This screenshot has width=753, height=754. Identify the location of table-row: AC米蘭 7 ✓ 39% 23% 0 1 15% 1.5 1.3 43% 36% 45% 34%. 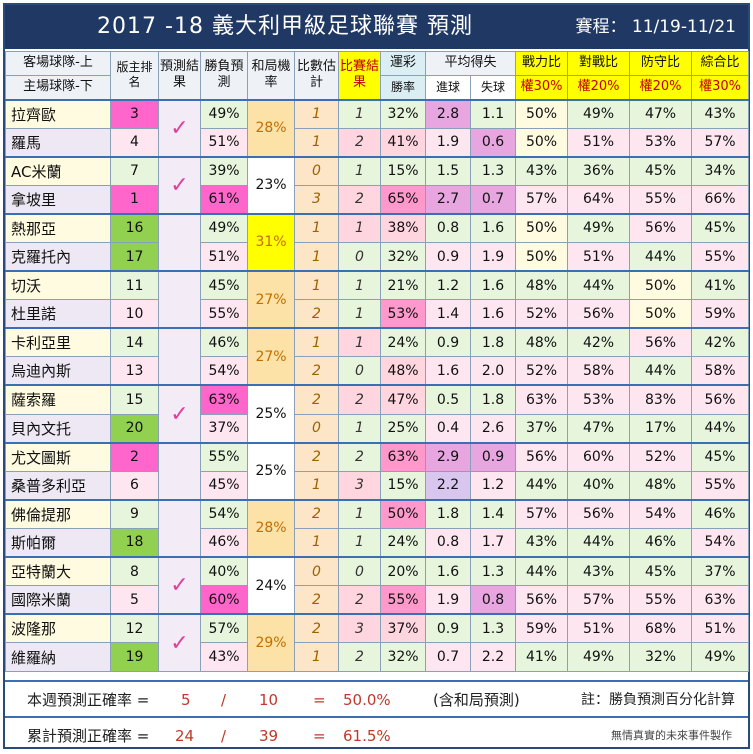
(377, 185).